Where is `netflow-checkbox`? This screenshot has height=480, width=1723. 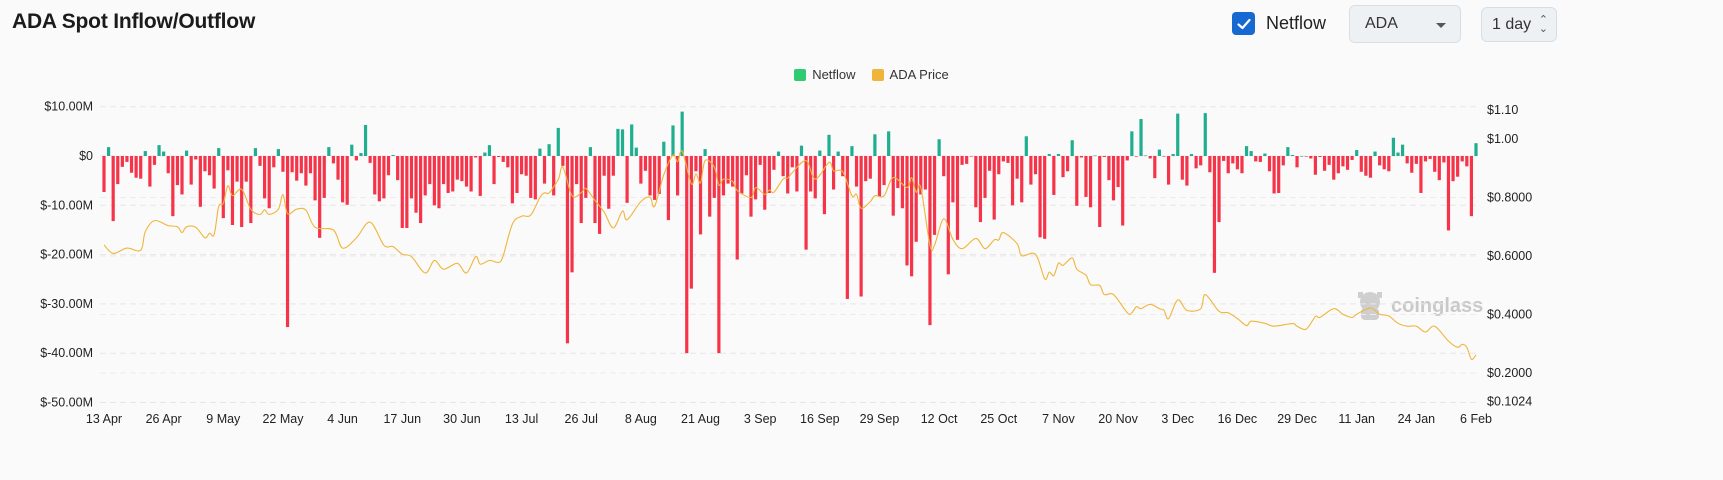 netflow-checkbox is located at coordinates (1243, 23).